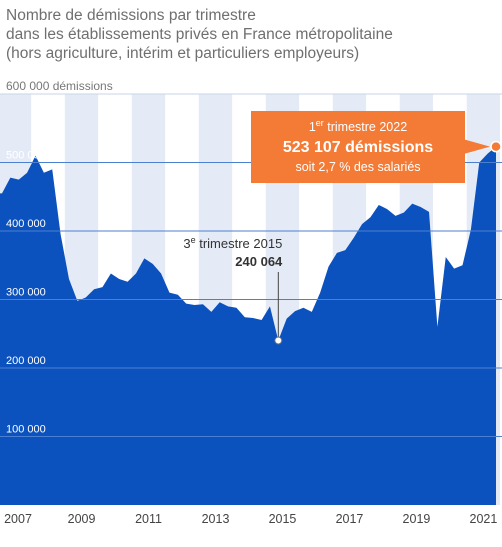 This screenshot has height=547, width=502. Describe the element at coordinates (350, 519) in the screenshot. I see `x-tick-label: 2017` at that location.